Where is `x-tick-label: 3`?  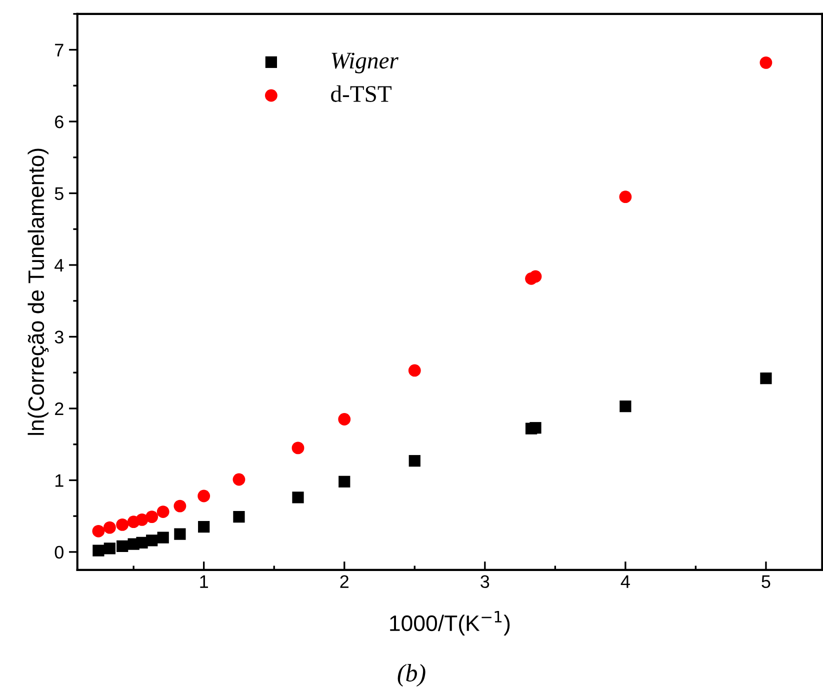 x-tick-label: 3 is located at coordinates (485, 581).